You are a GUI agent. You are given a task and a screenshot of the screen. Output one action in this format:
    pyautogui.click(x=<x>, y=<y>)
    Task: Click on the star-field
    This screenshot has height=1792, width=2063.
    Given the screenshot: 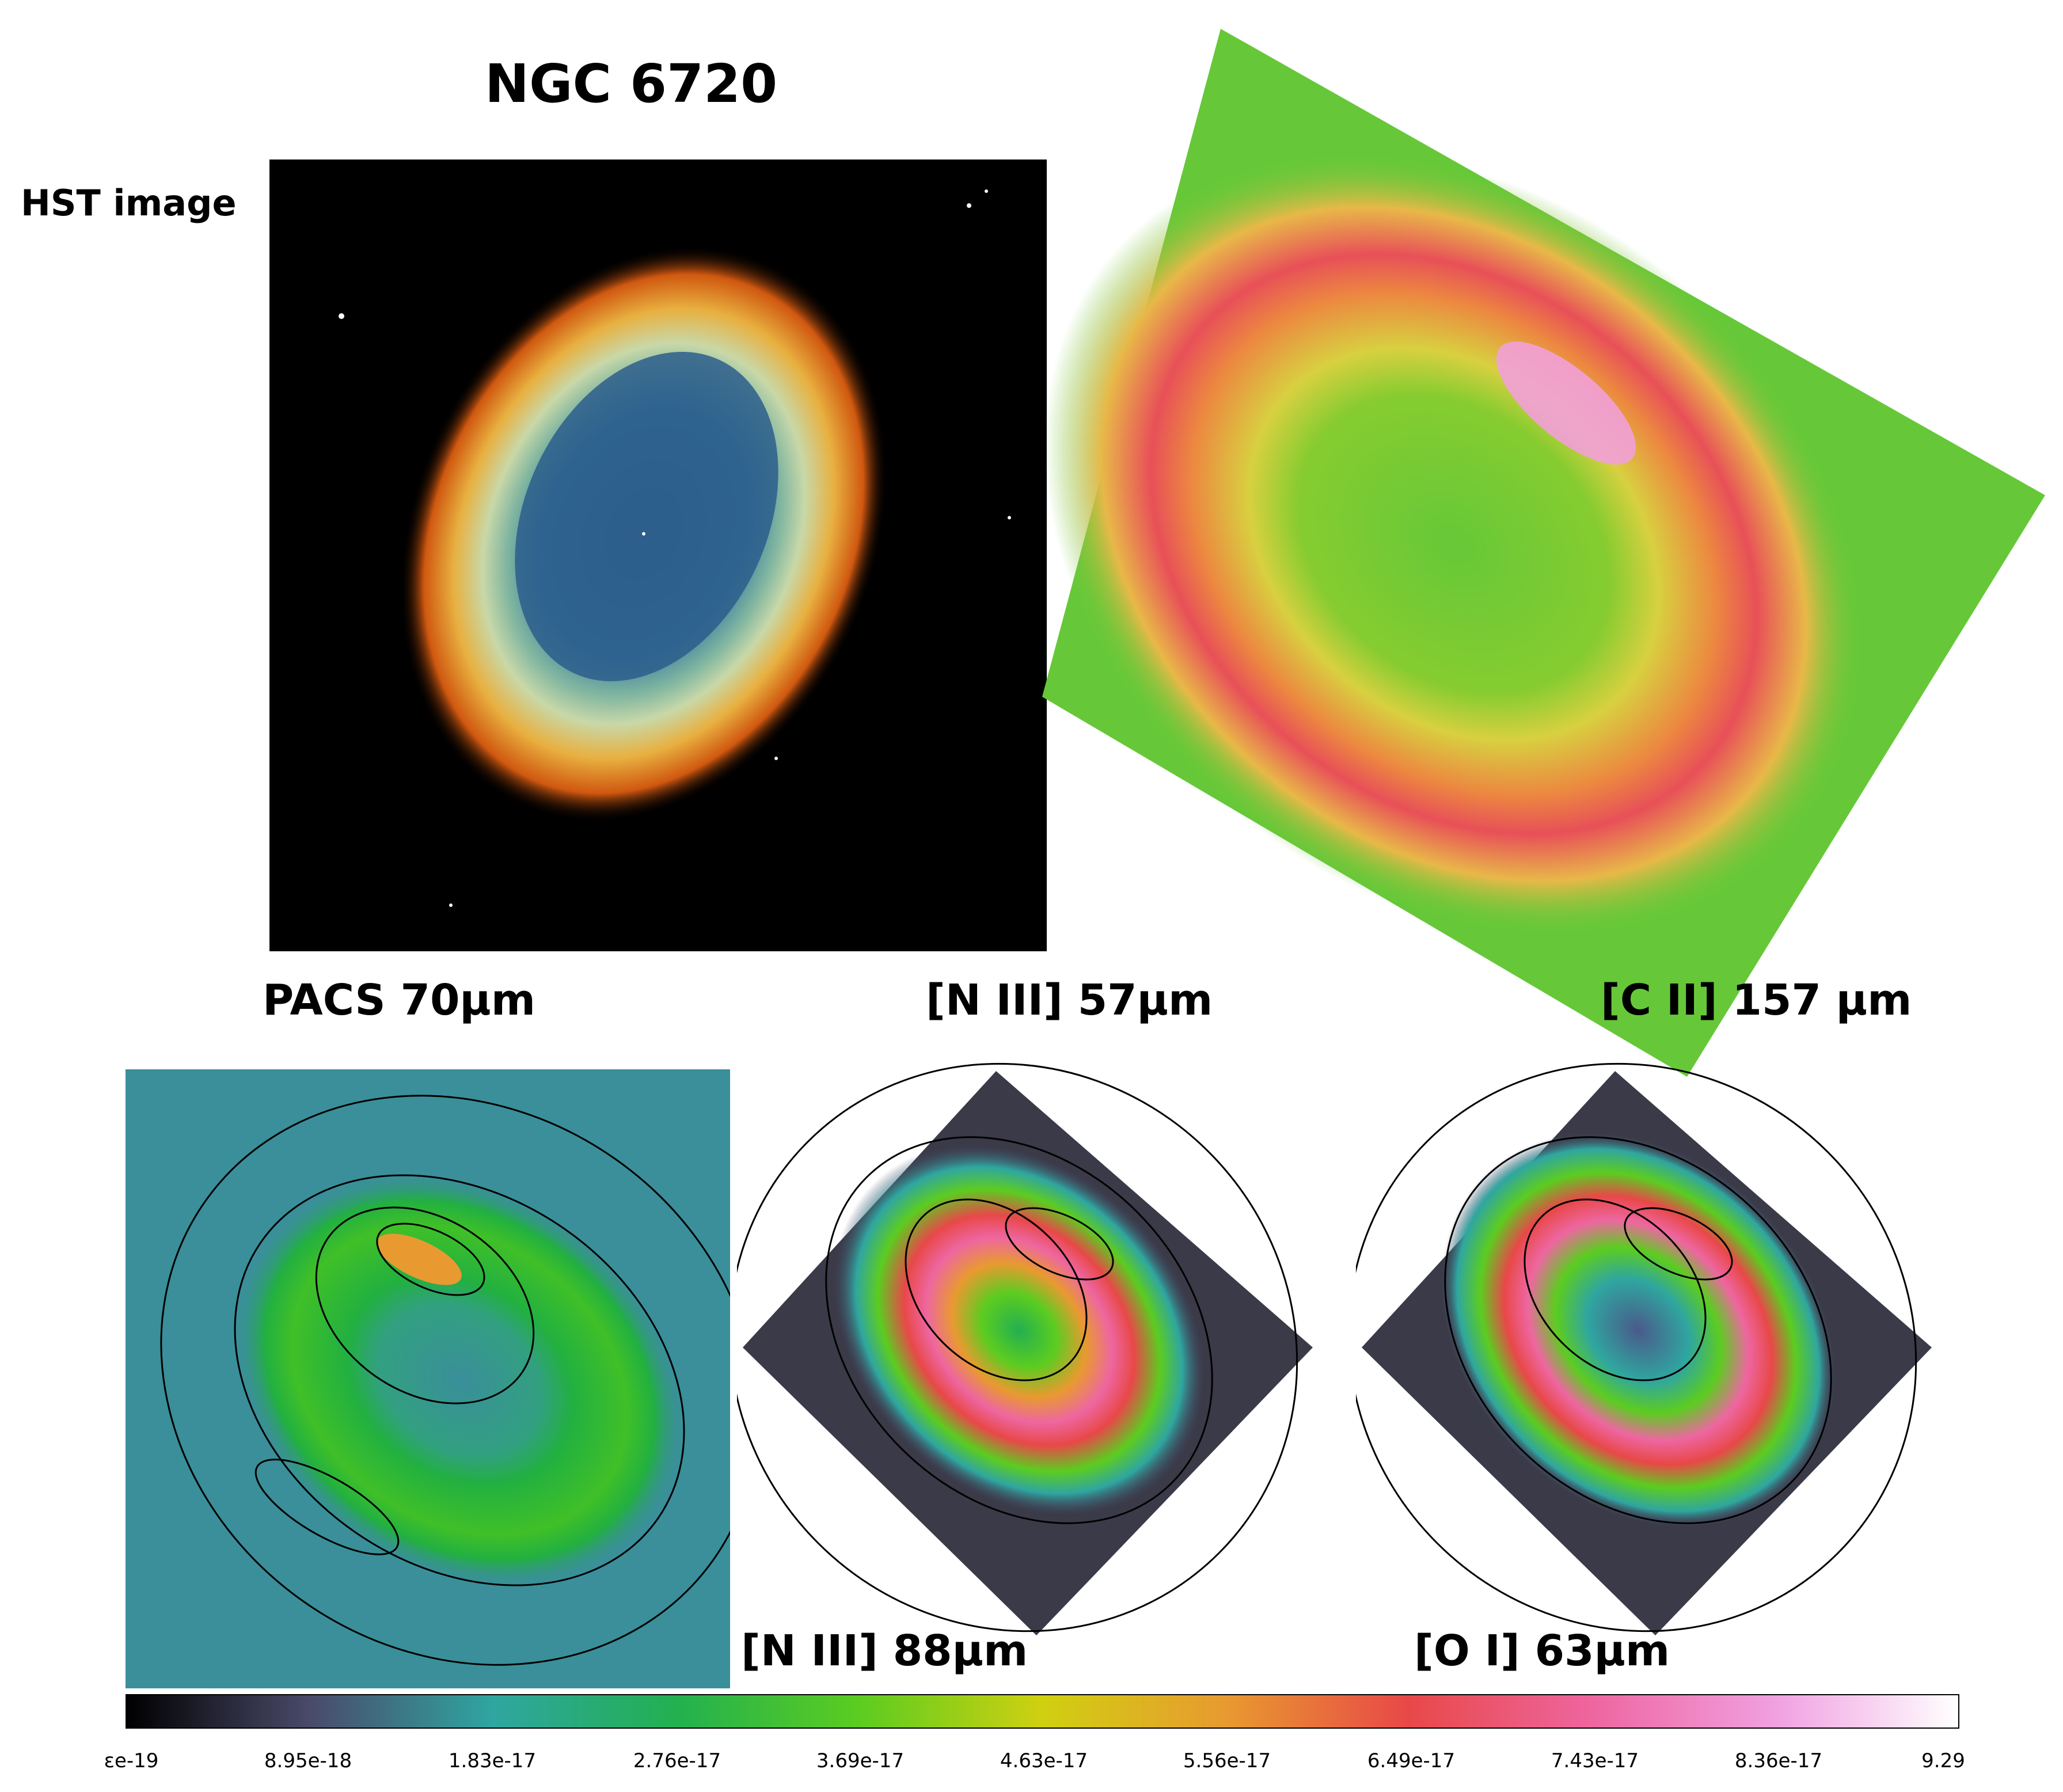 What is the action you would take?
    pyautogui.click(x=675, y=548)
    